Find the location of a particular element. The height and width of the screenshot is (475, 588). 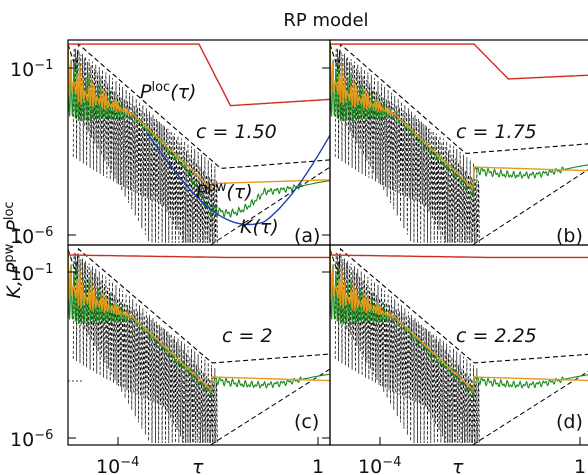

param-d: c = 2.25 is located at coordinates (496, 336).